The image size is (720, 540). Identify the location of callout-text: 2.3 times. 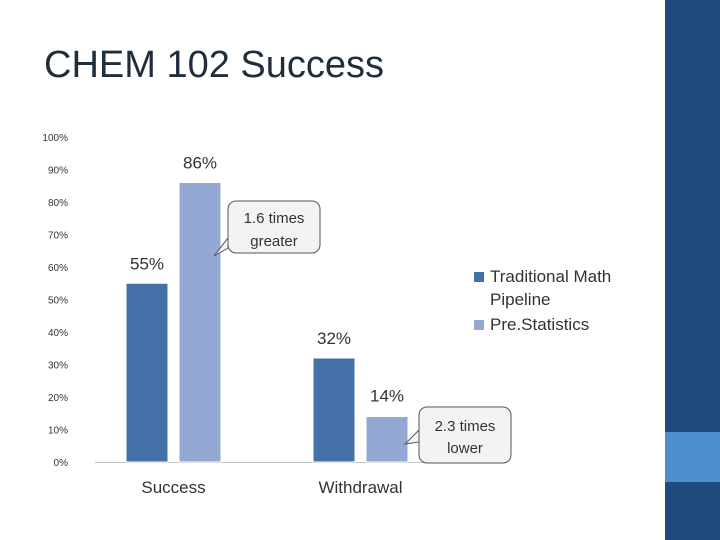
(465, 426).